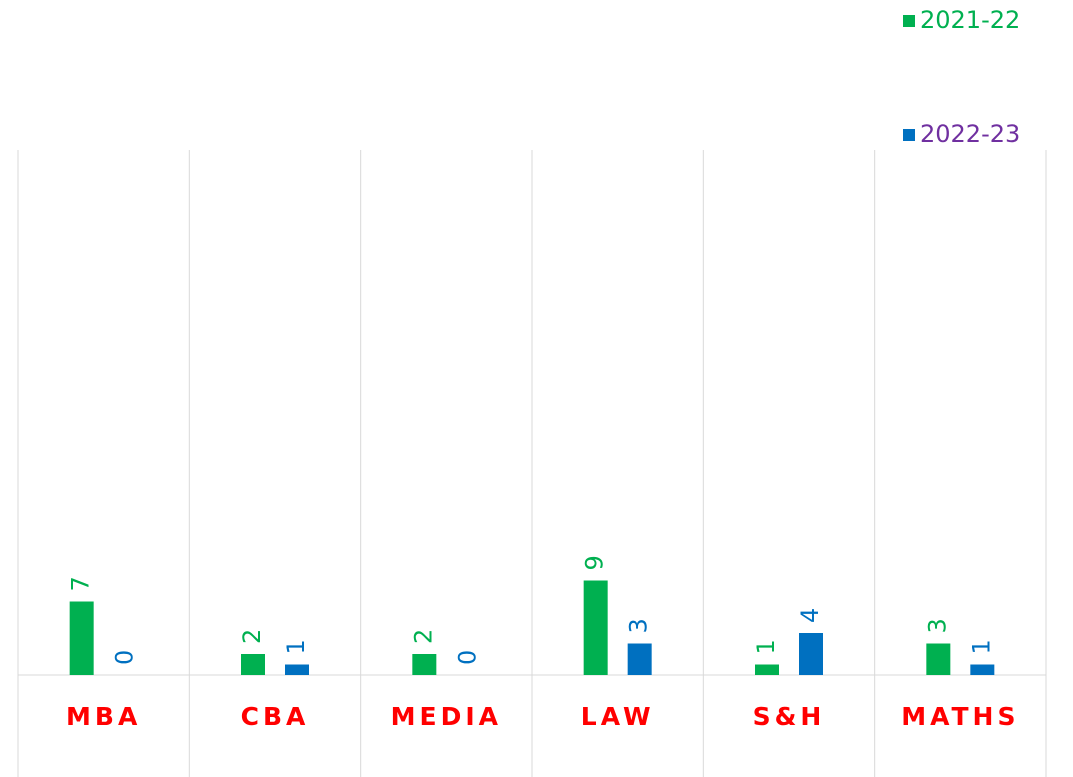 Image resolution: width=1073 pixels, height=777 pixels. Describe the element at coordinates (103, 716) in the screenshot. I see `x-tick-label: MBA` at that location.